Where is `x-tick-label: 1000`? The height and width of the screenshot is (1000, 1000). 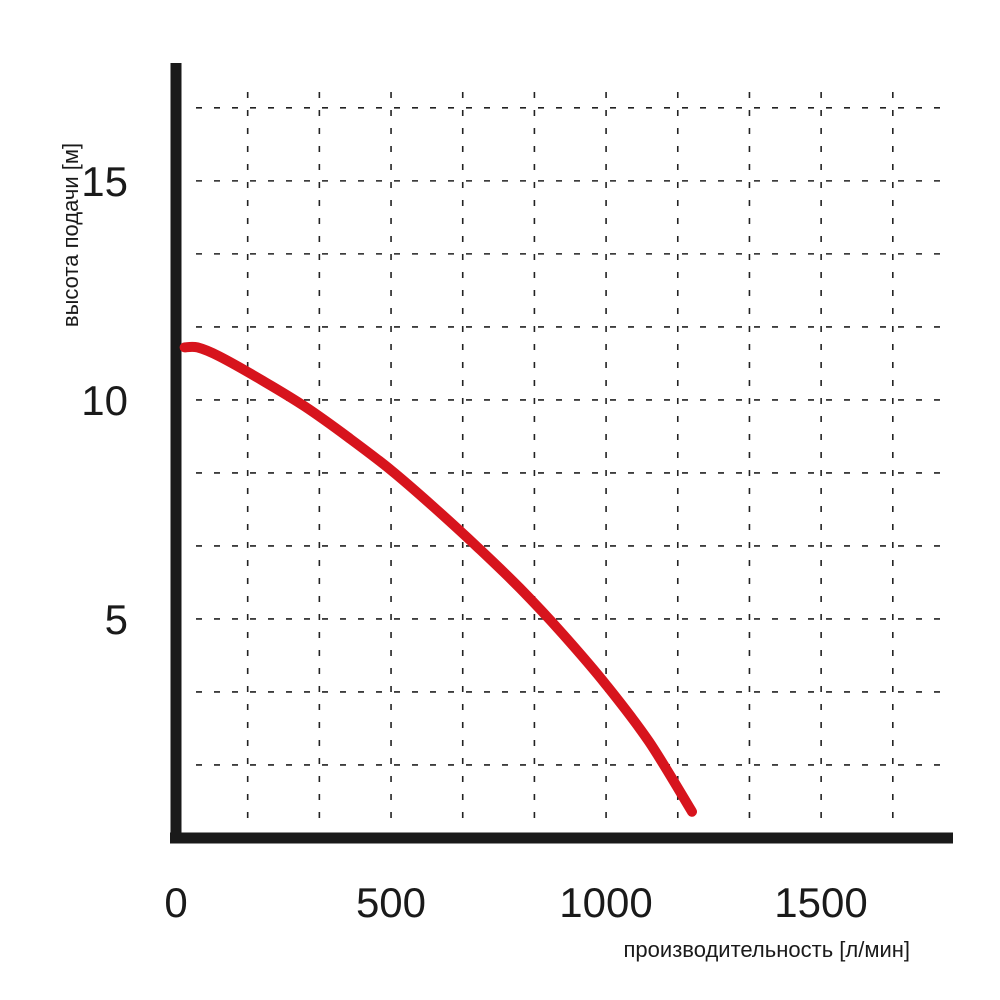 x-tick-label: 1000 is located at coordinates (605, 902).